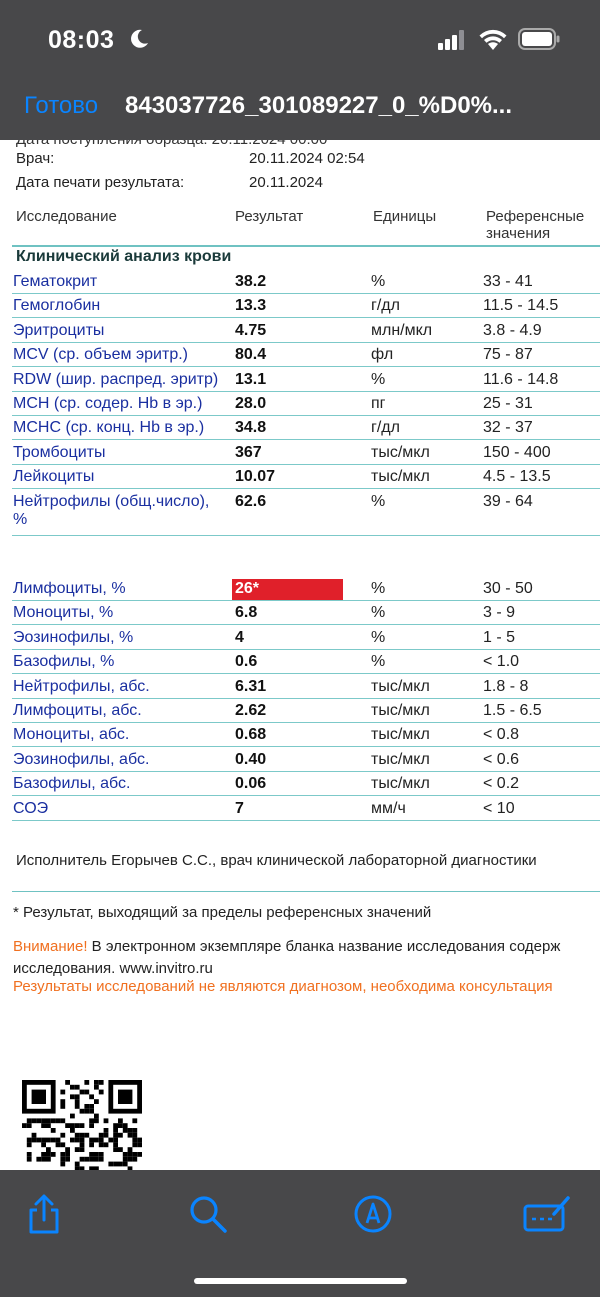  Describe the element at coordinates (55, 281) in the screenshot. I see `test-name: Гематокрит` at that location.